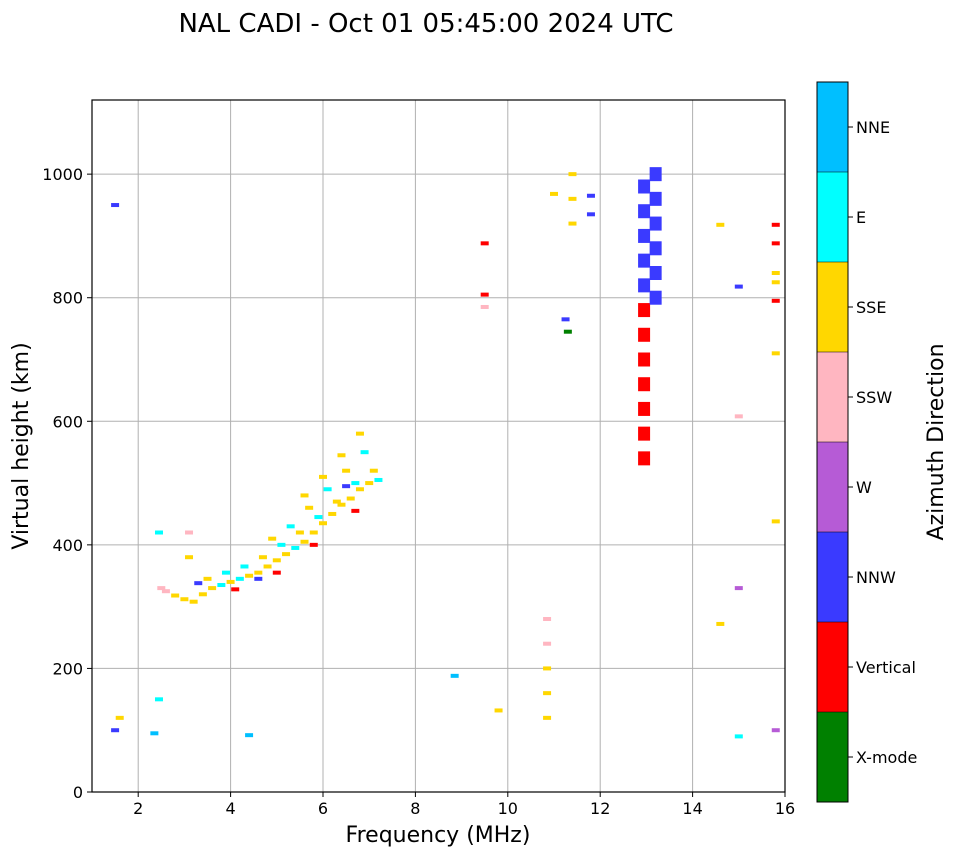 The width and height of the screenshot is (958, 857). Describe the element at coordinates (866, 442) in the screenshot. I see `colorbar: X-mode Vertical NNW W SSW SSE E NNE` at that location.